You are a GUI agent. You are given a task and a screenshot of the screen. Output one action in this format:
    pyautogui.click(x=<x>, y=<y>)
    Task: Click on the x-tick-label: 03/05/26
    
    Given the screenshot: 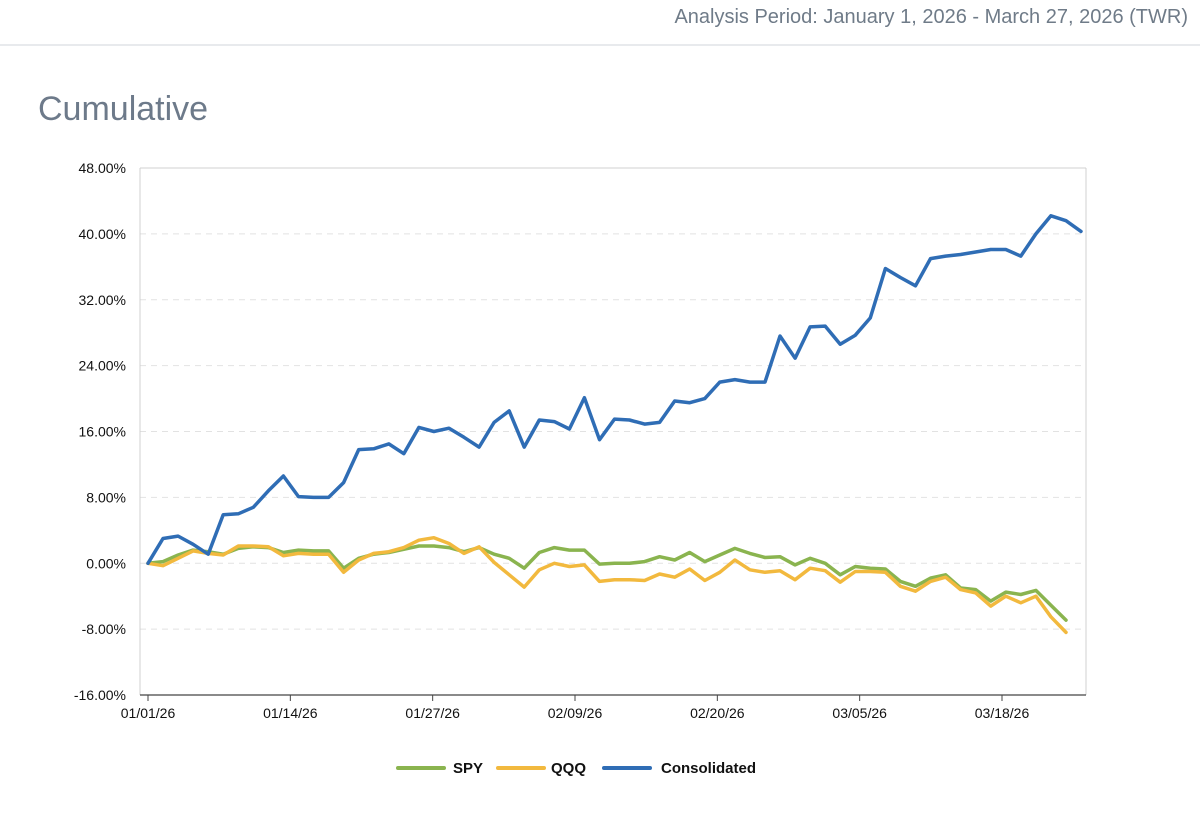 What is the action you would take?
    pyautogui.click(x=859, y=713)
    